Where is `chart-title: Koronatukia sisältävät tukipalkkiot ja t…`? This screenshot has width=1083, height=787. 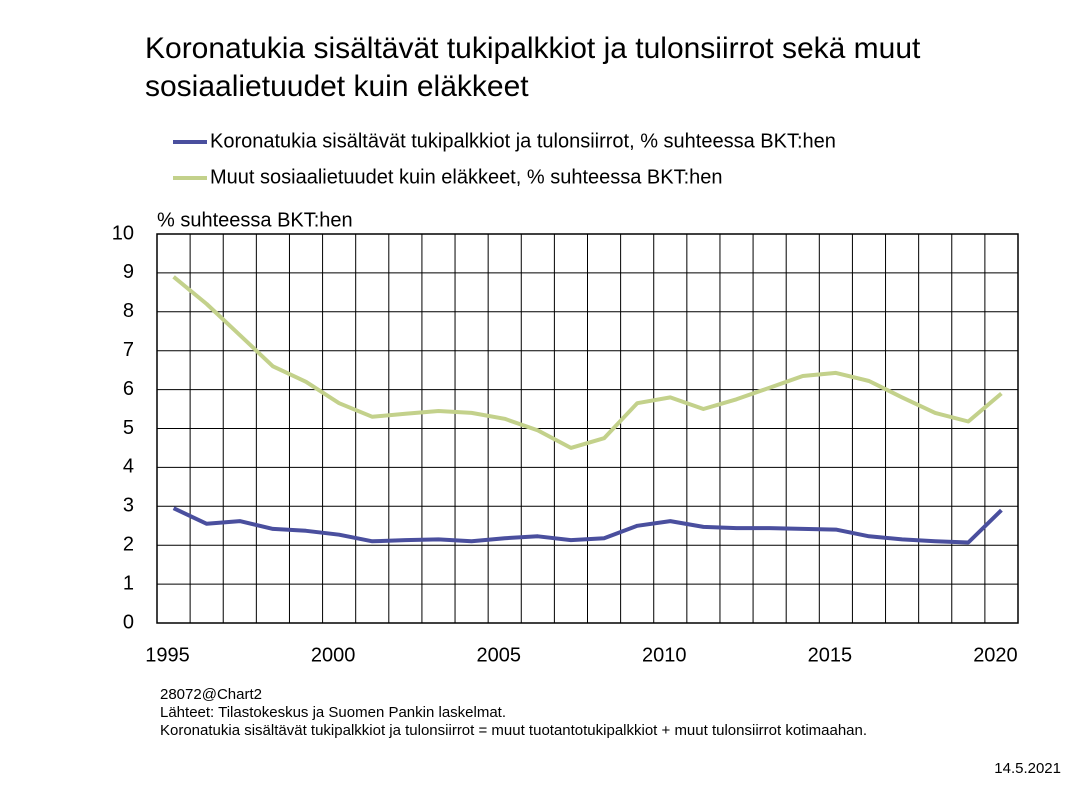
chart-title: Koronatukia sisältävät tukipalkkiot ja t… is located at coordinates (533, 67).